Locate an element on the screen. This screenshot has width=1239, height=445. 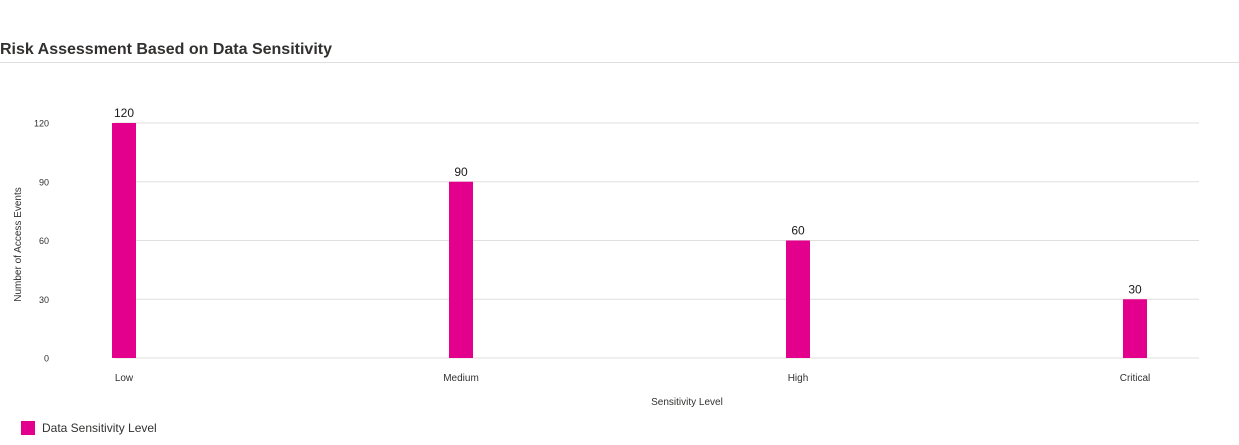
data-label: 120 is located at coordinates (124, 113).